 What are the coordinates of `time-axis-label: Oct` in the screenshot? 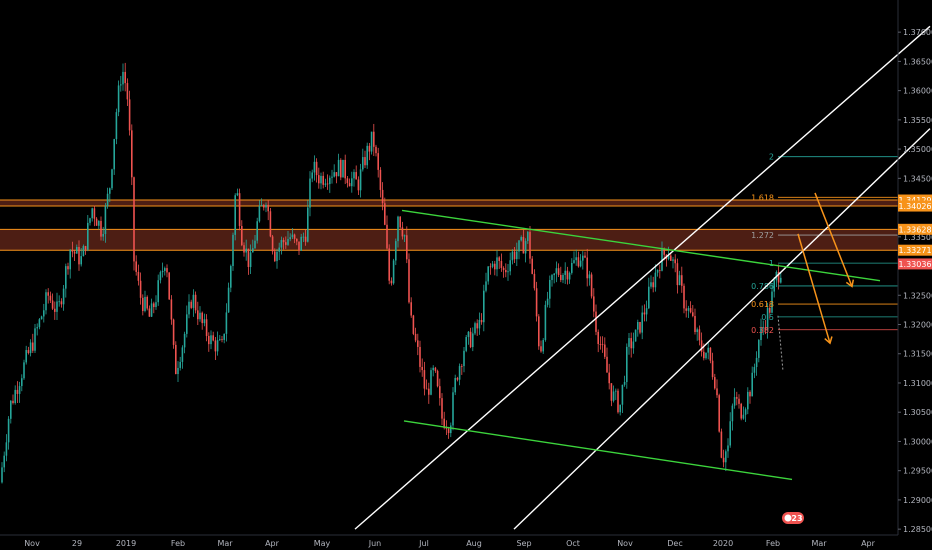 It's located at (573, 543).